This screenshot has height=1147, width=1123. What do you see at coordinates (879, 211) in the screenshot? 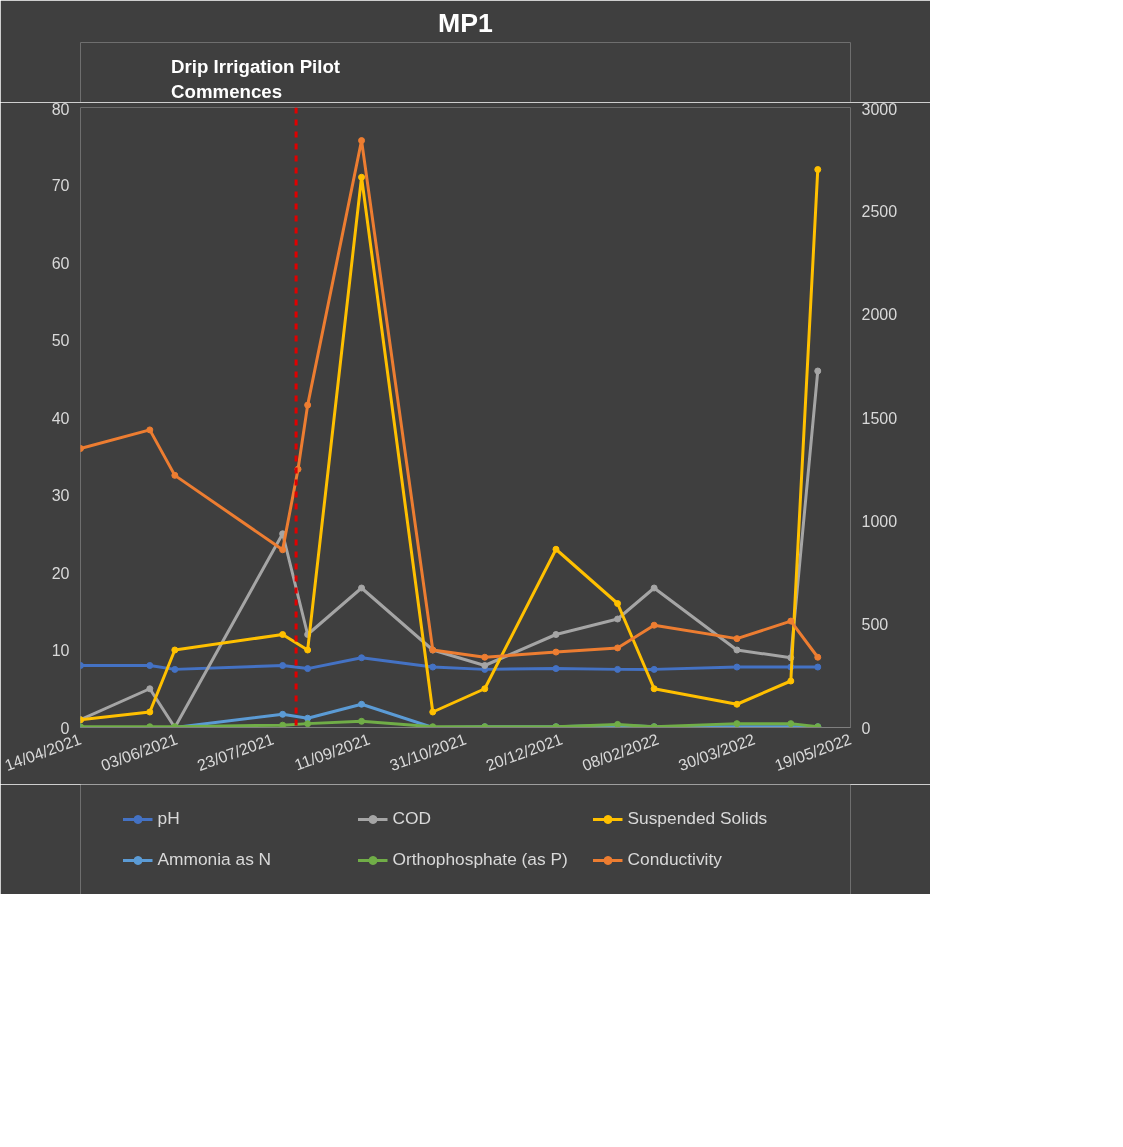
I see `y2-tick-label: 2500` at bounding box center [879, 211].